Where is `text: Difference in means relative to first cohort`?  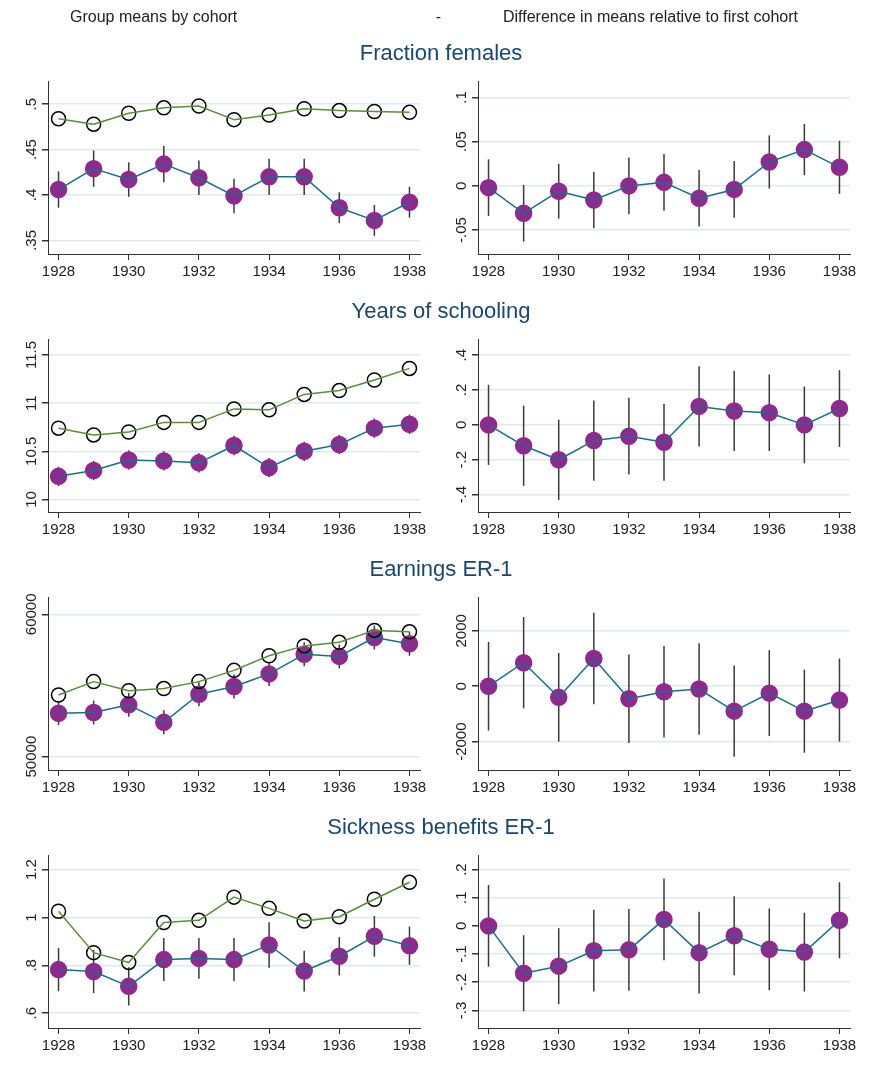 text: Difference in means relative to first cohort is located at coordinates (650, 17).